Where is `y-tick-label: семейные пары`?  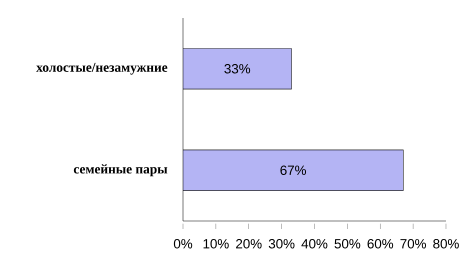 y-tick-label: семейные пары is located at coordinates (121, 170).